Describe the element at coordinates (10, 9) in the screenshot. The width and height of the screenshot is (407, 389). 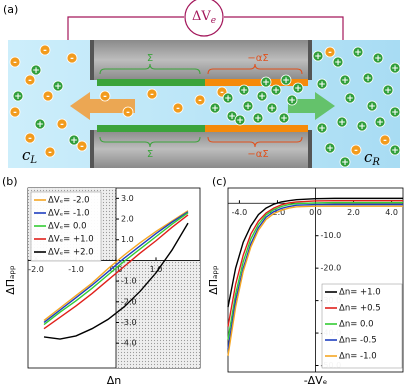
I see `panel-label: (a)` at that location.